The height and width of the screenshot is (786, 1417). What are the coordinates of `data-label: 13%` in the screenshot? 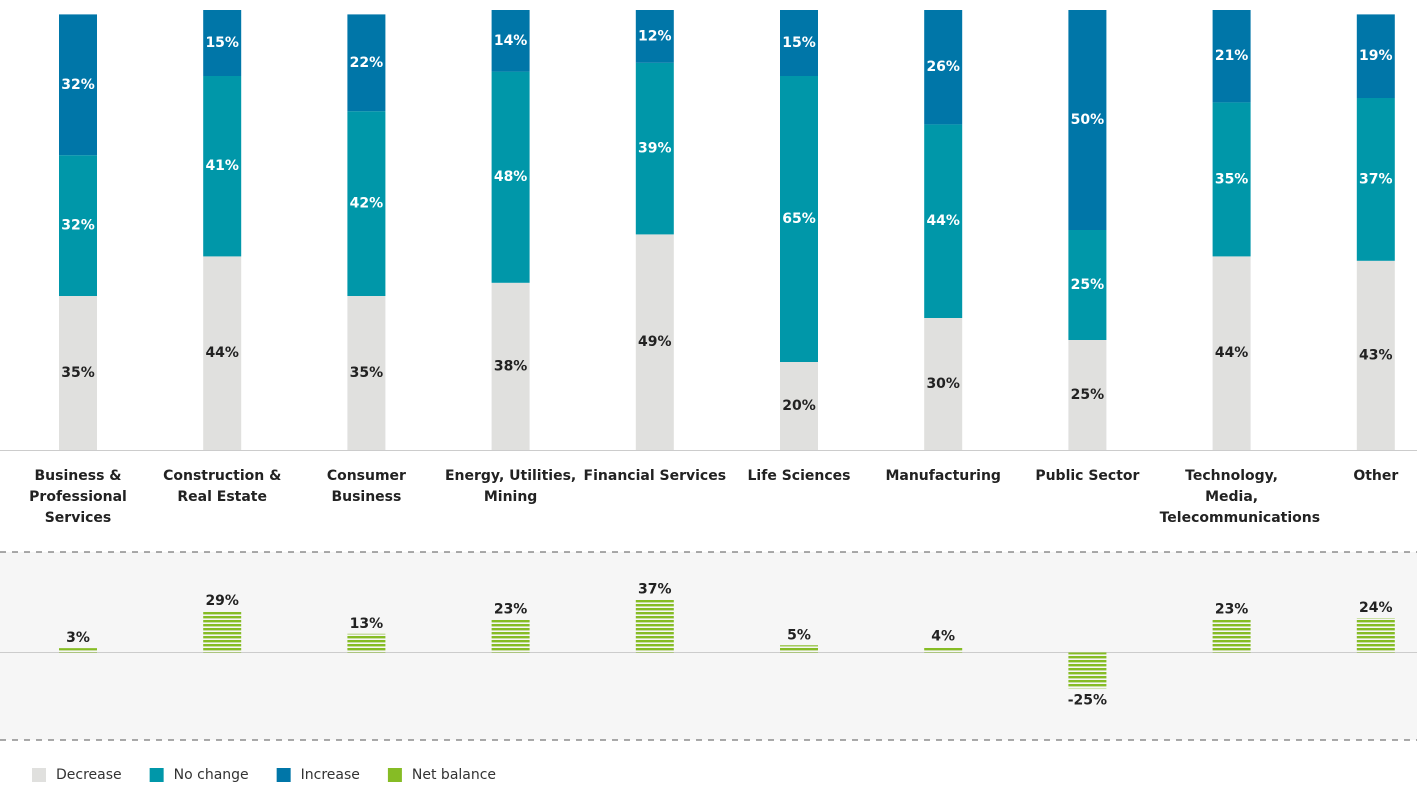 It's located at (367, 624).